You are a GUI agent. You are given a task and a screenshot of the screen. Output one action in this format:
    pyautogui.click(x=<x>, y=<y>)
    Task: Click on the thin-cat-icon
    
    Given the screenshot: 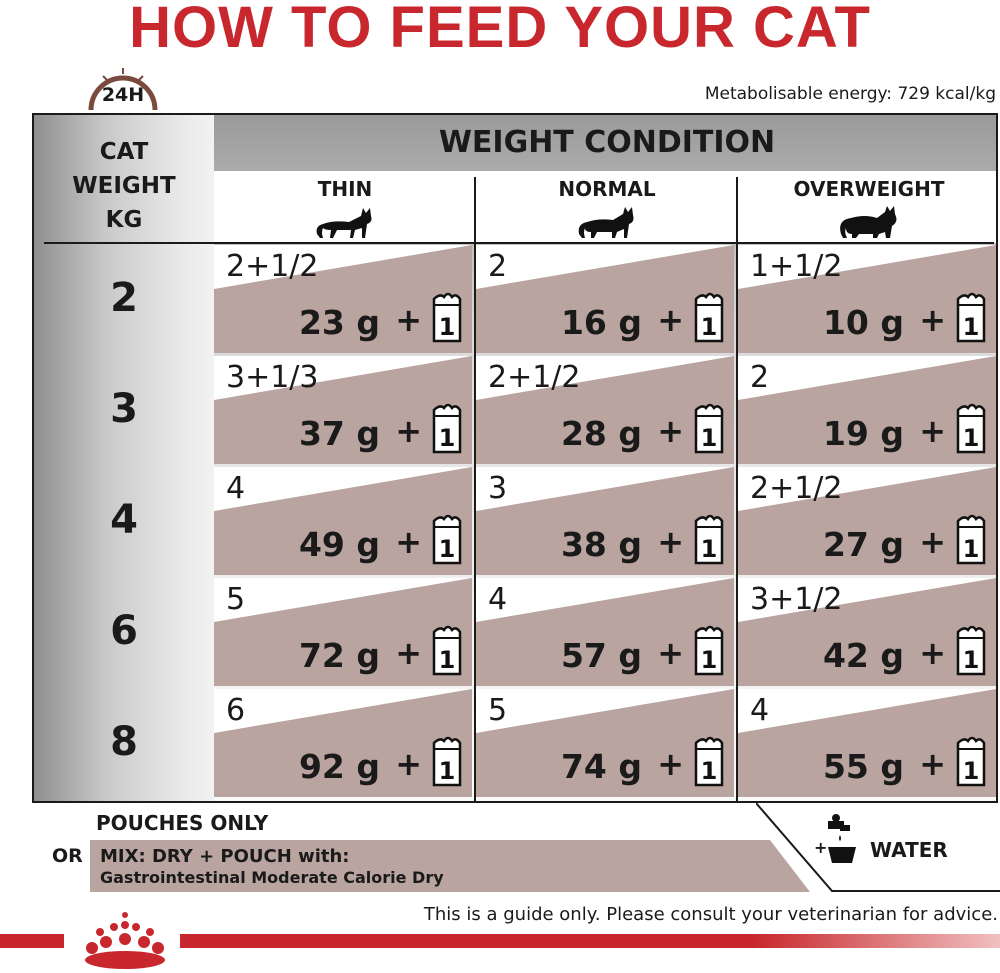 What is the action you would take?
    pyautogui.click(x=344, y=223)
    